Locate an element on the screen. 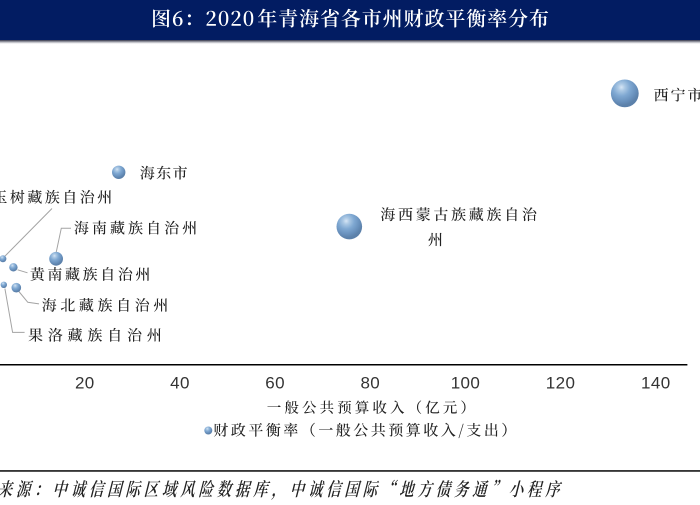 This screenshot has width=700, height=505. svg-text: 120 is located at coordinates (561, 383).